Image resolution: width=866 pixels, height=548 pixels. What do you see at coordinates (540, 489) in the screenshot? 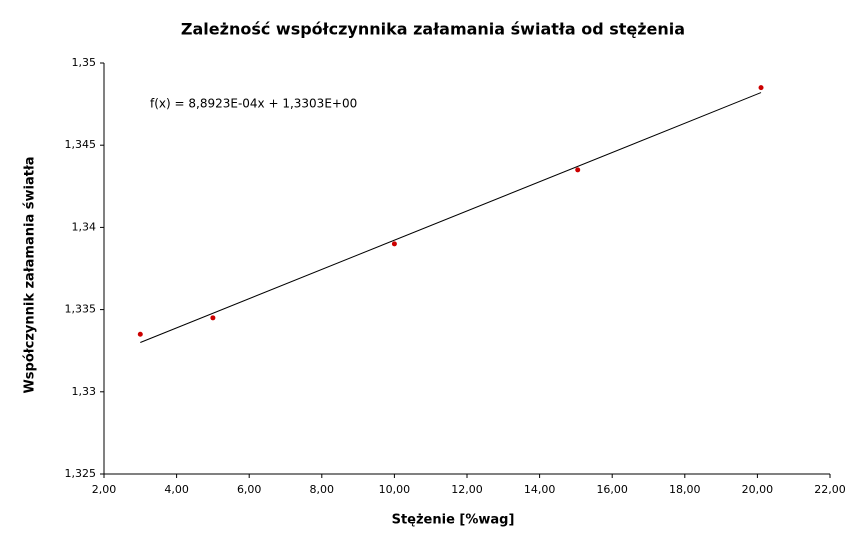
I see `x-tick-label: 14,00` at bounding box center [540, 489].